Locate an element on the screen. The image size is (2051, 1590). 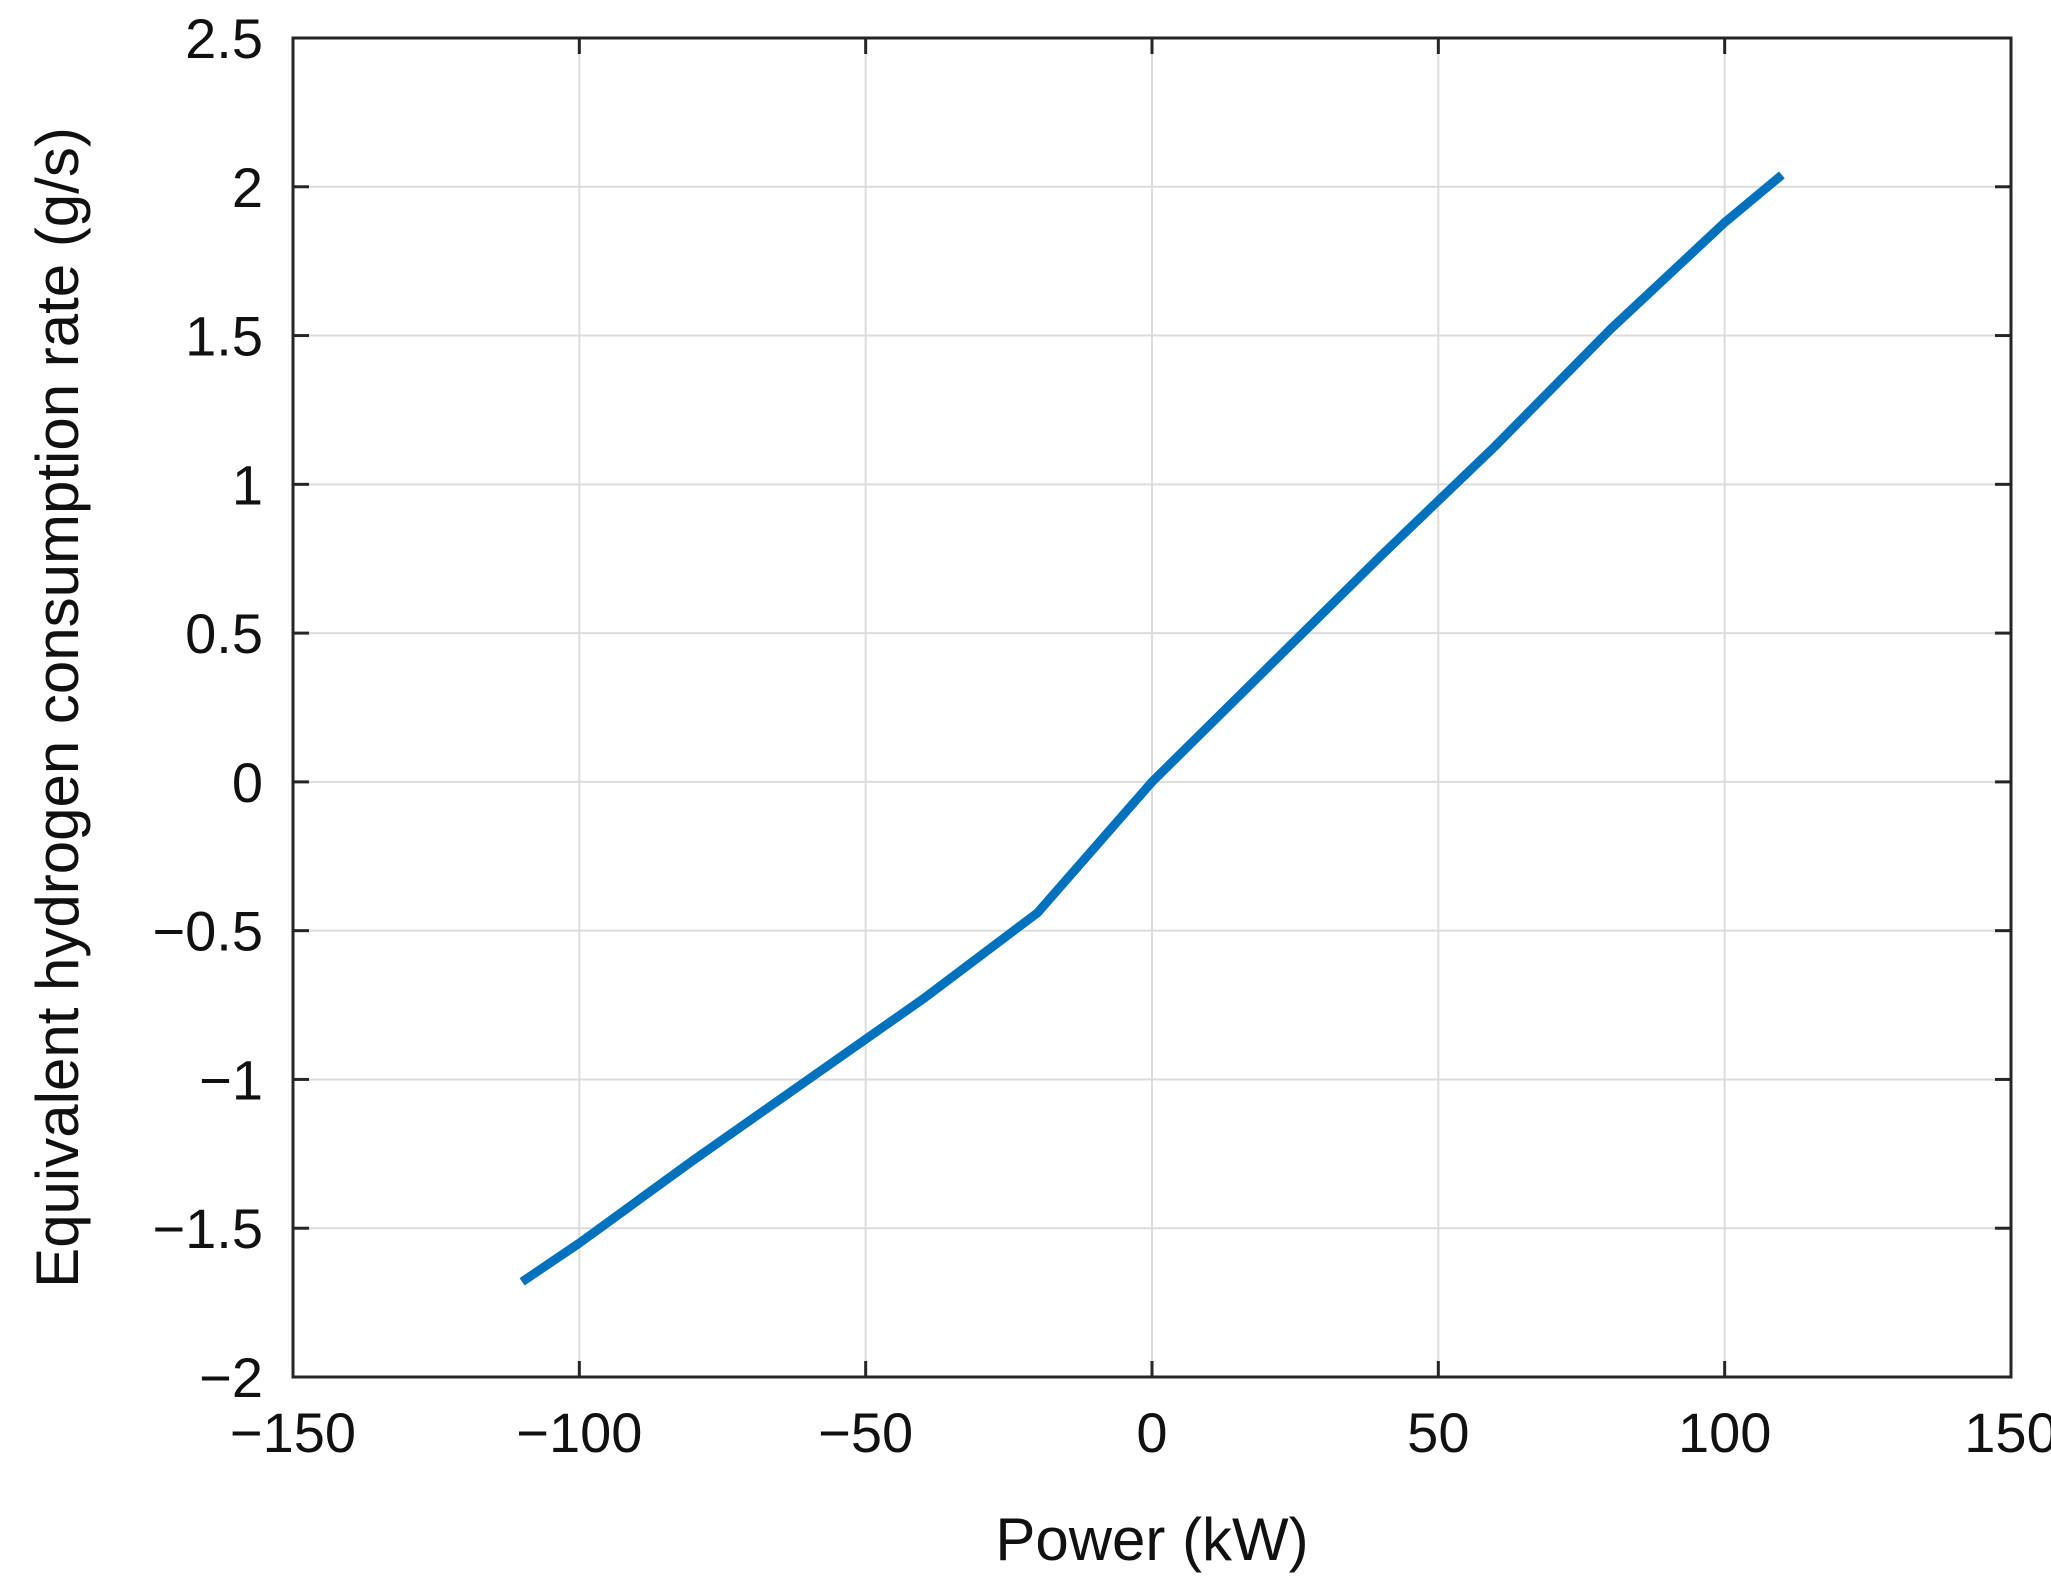
x-tick-label: 0 is located at coordinates (1151, 1432).